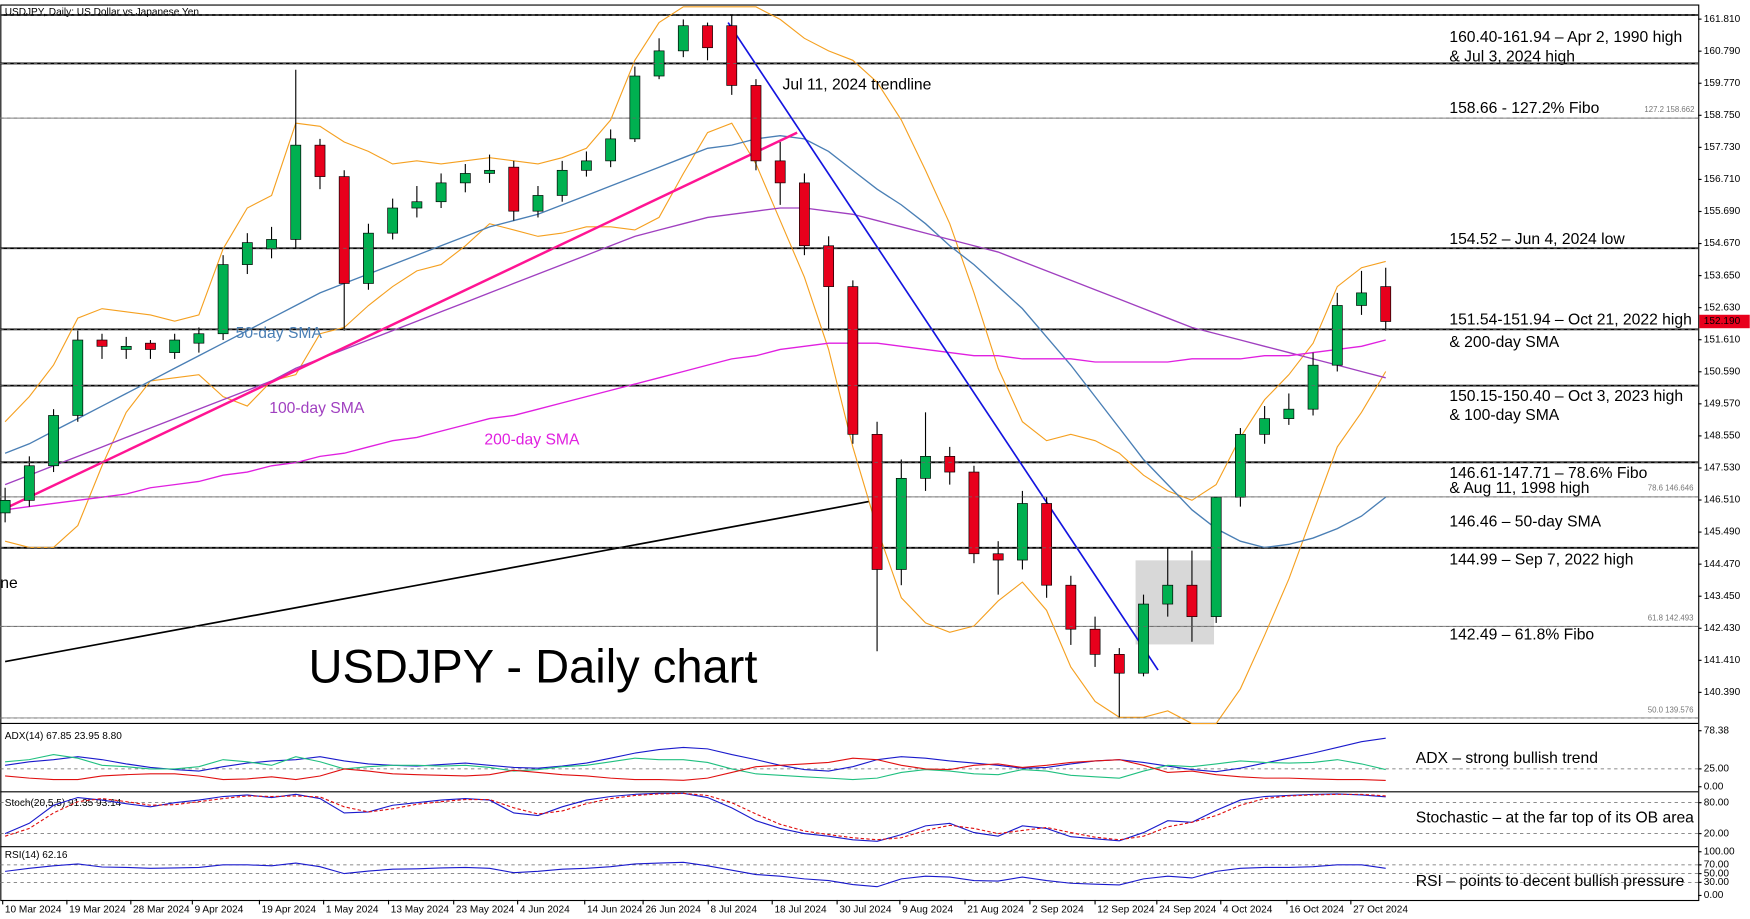  Describe the element at coordinates (1719, 851) in the screenshot. I see `y-tick-label: 100.00` at that location.